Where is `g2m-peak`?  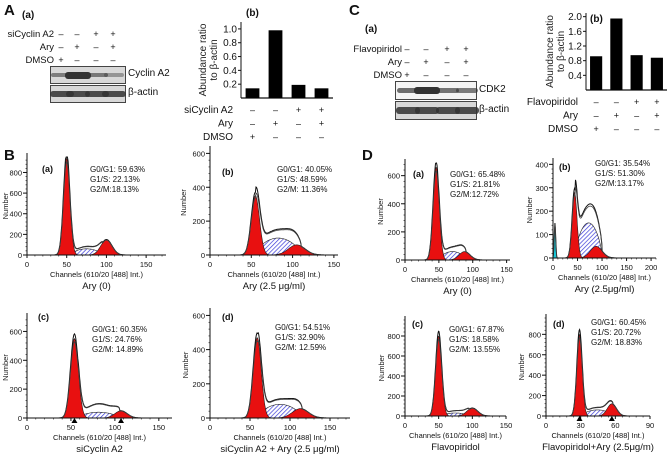
g2m-peak is located at coordinates (96, 247).